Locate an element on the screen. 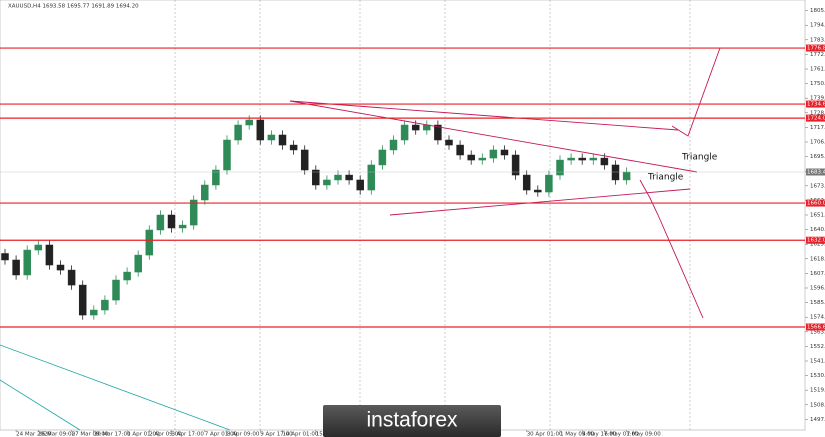  x-tick-label: 30 Mar 17:00 is located at coordinates (112, 434).